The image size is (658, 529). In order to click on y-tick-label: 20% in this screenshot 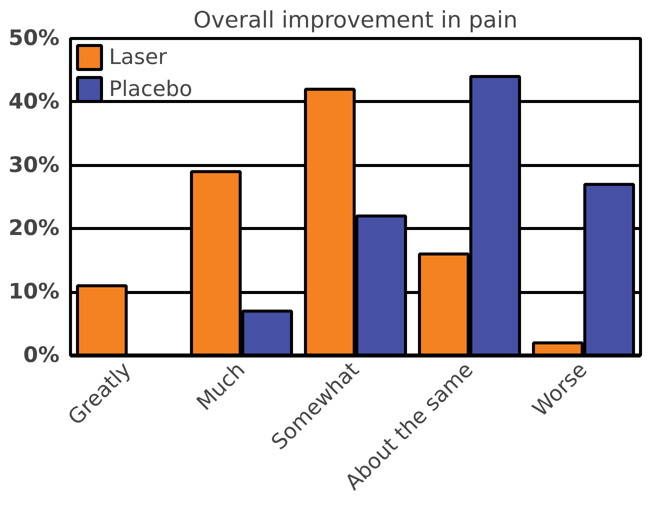, I will do `click(34, 229)`.